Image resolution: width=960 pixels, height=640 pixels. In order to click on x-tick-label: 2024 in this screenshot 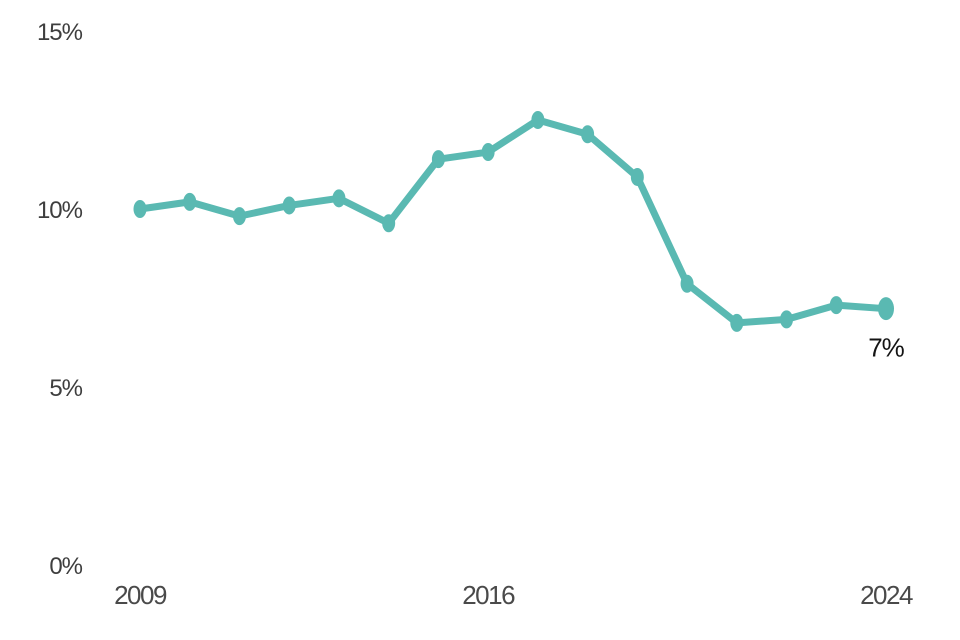, I will do `click(886, 595)`.